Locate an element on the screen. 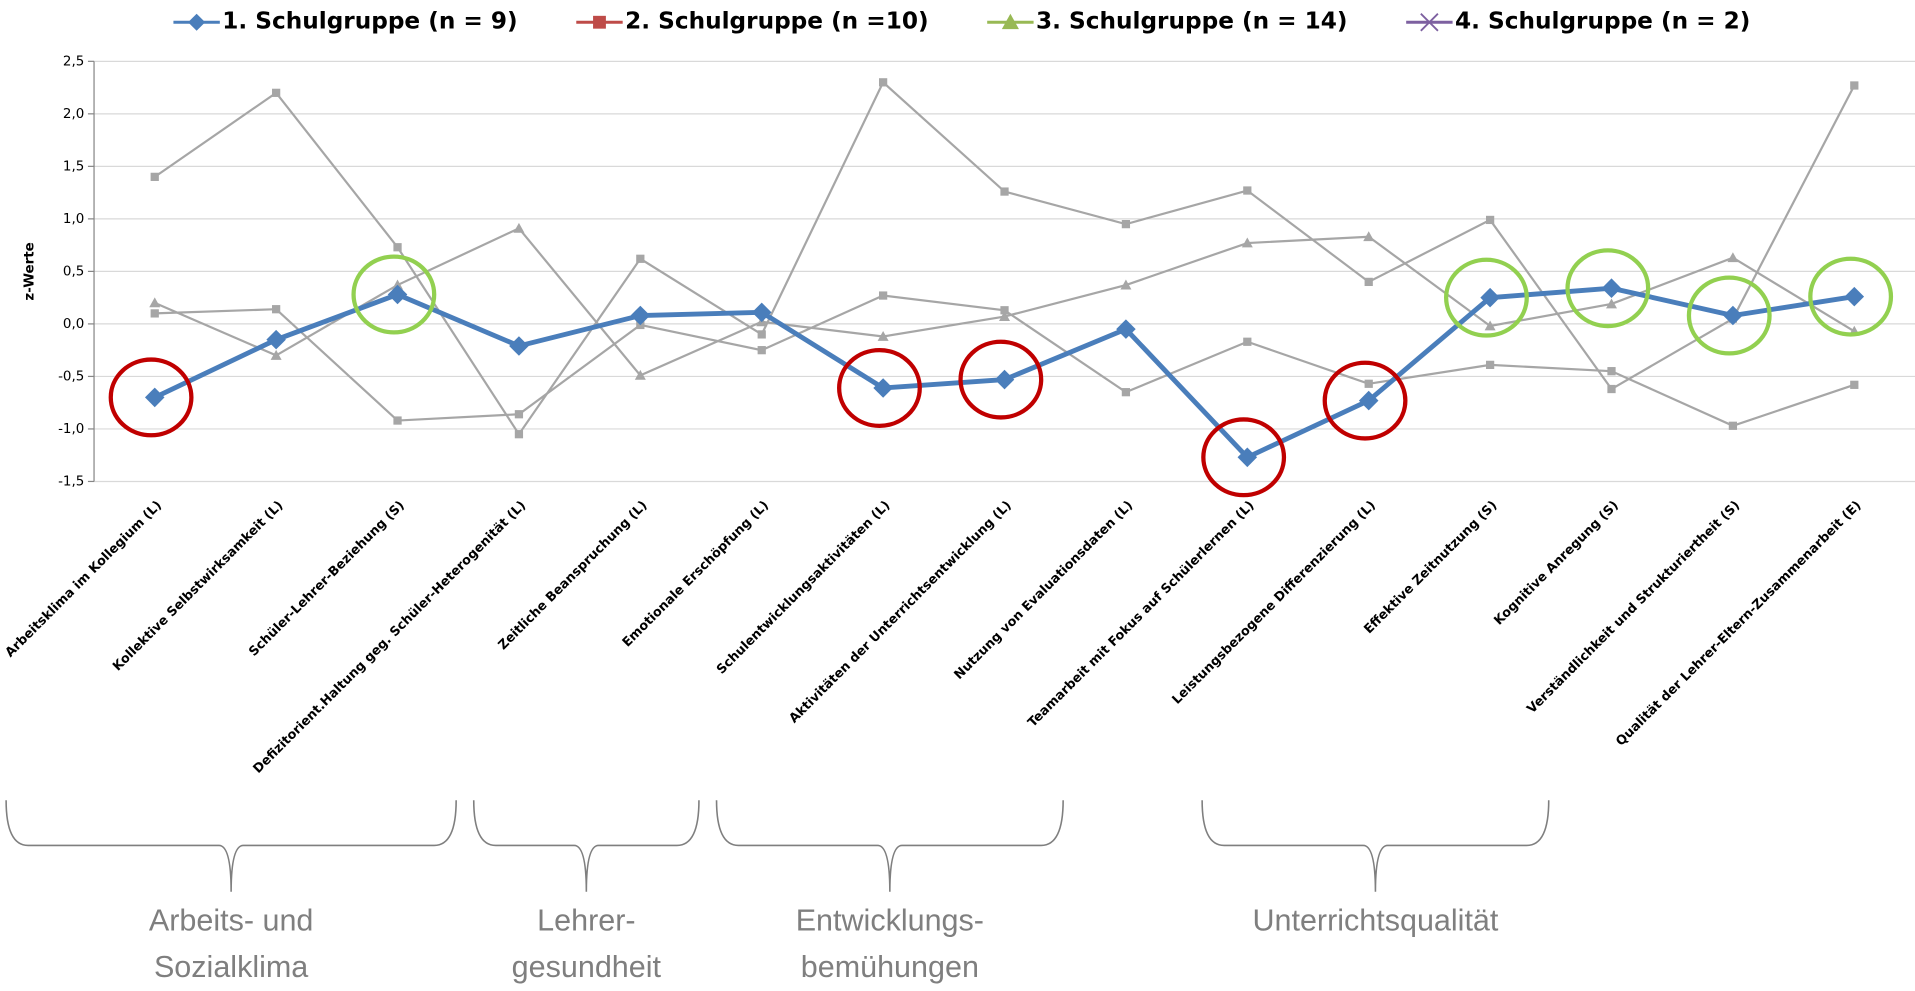 This screenshot has width=1915, height=991. y-tick-label: -1,5 is located at coordinates (71, 481).